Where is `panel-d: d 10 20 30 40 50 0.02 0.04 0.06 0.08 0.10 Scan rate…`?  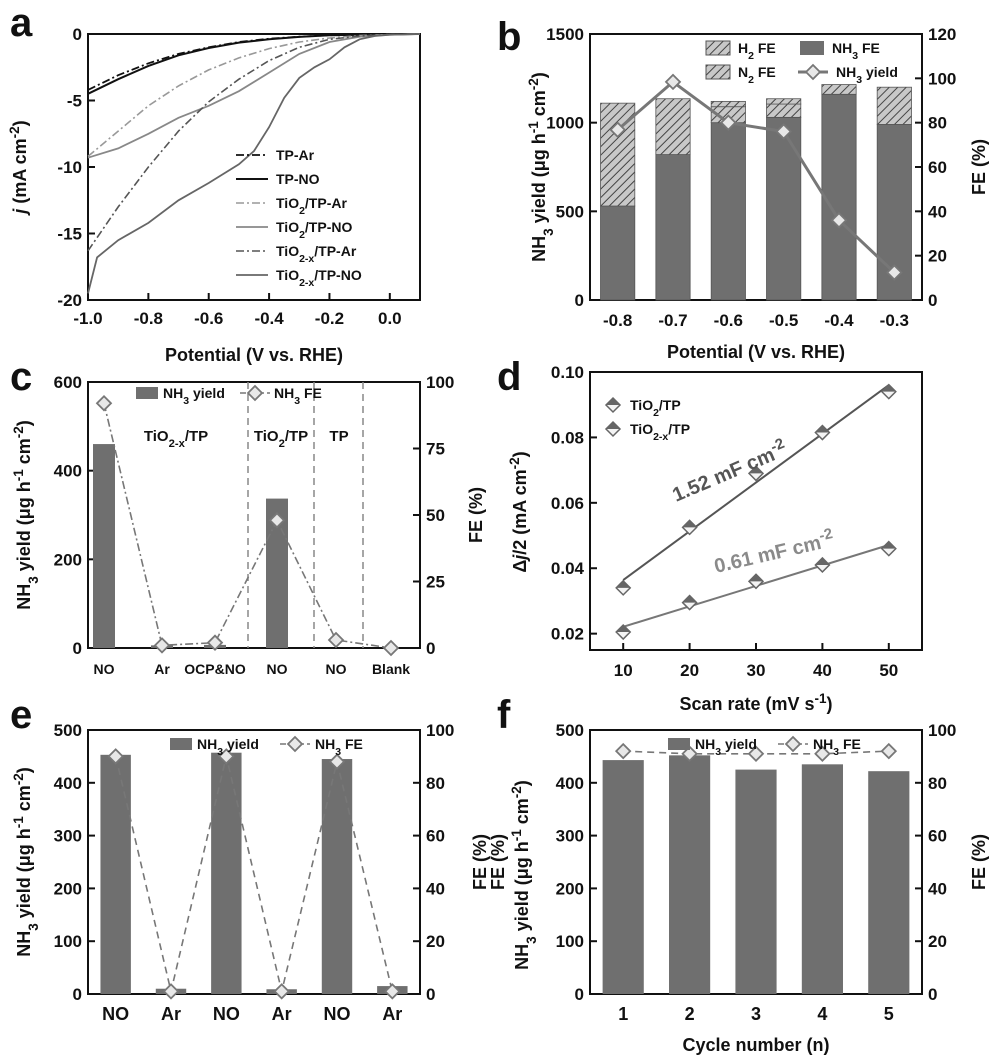 panel-d: d 10 20 30 40 50 0.02 0.04 0.06 0.08 0.10 Scan rate… is located at coordinates (710, 534).